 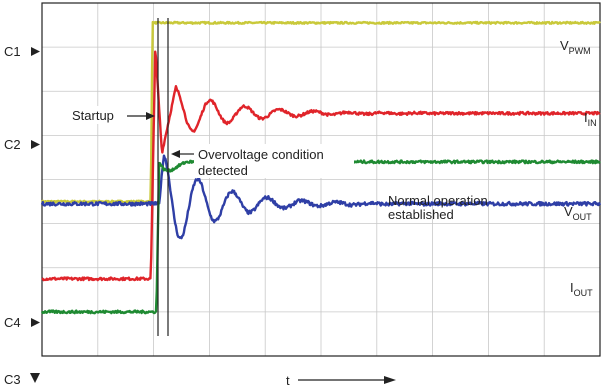 What do you see at coordinates (223, 170) in the screenshot?
I see `overvoltage-annotation-line2: detected` at bounding box center [223, 170].